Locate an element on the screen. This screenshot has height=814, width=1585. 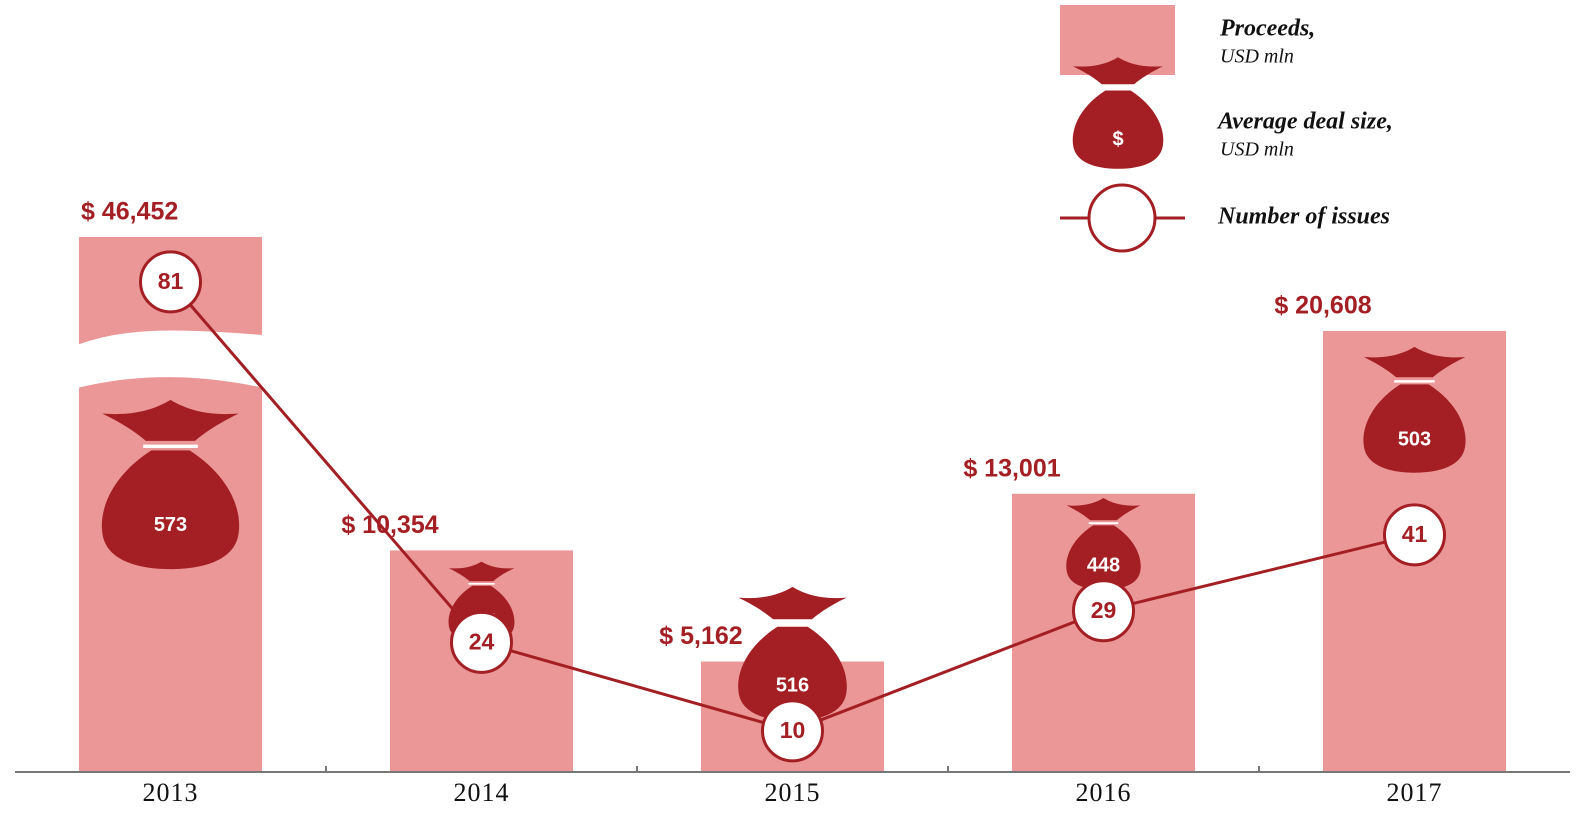
legend-bag-symbol: $ is located at coordinates (1117, 139).